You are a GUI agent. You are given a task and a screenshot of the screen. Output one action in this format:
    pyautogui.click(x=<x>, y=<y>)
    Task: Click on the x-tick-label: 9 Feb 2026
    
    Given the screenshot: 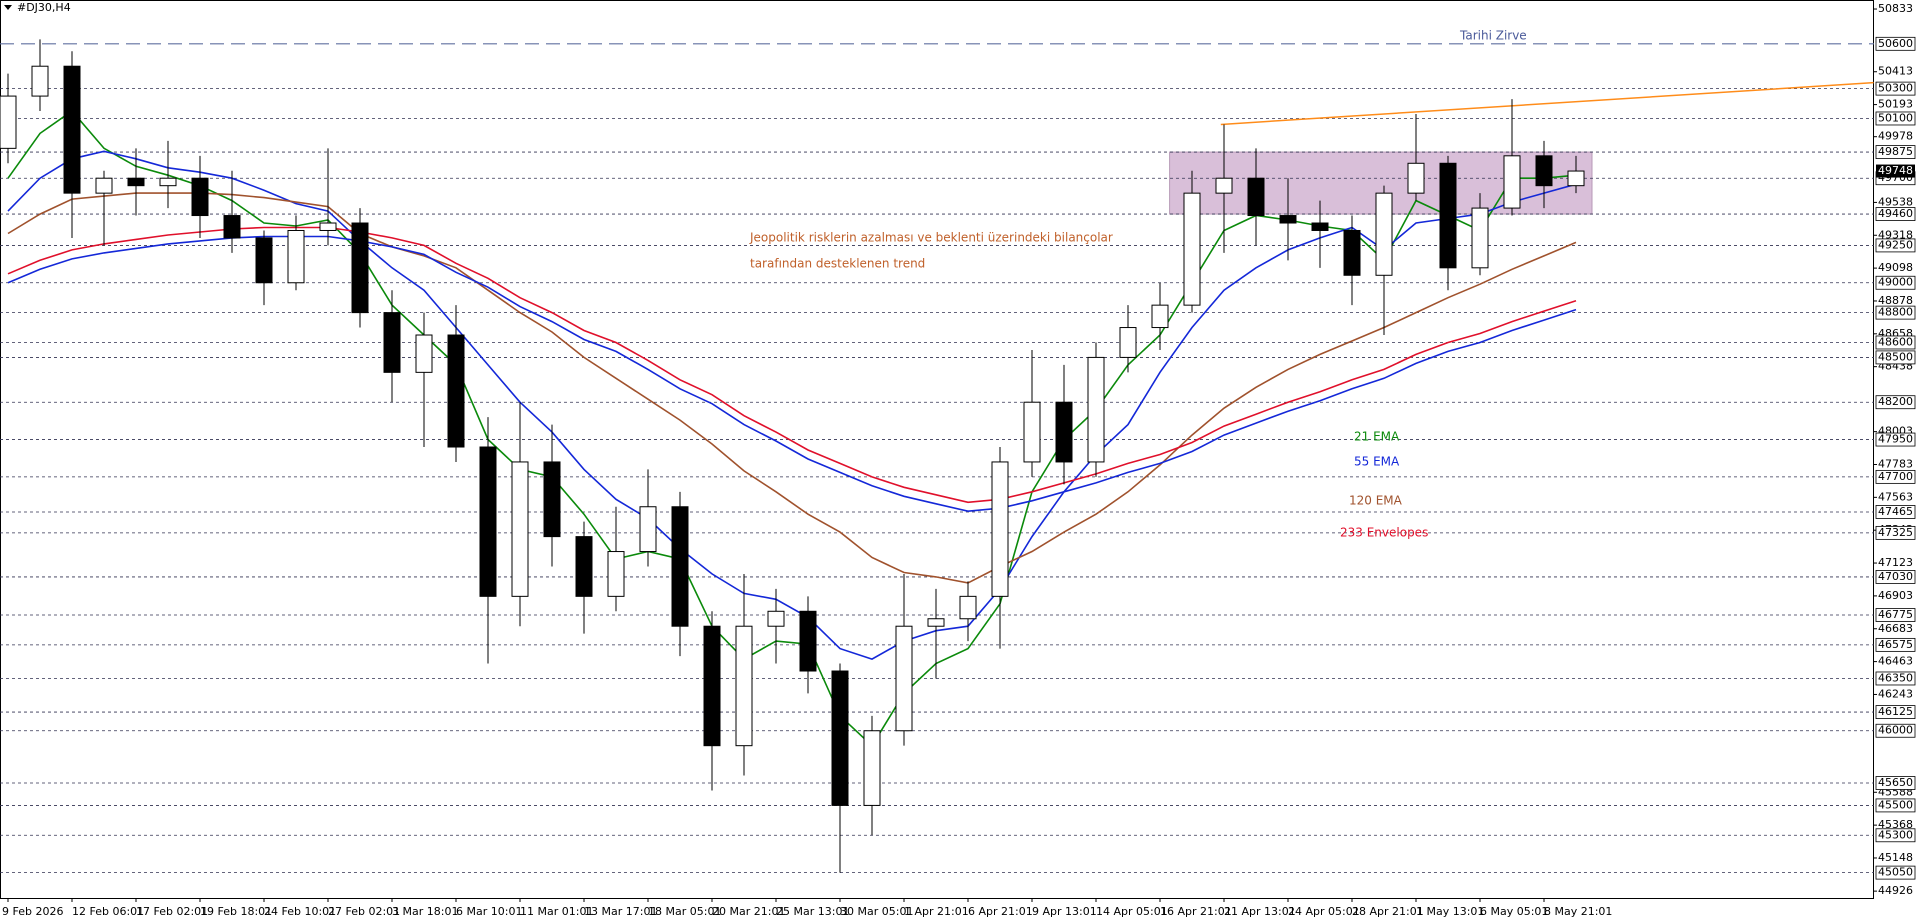 What is the action you would take?
    pyautogui.click(x=32, y=911)
    